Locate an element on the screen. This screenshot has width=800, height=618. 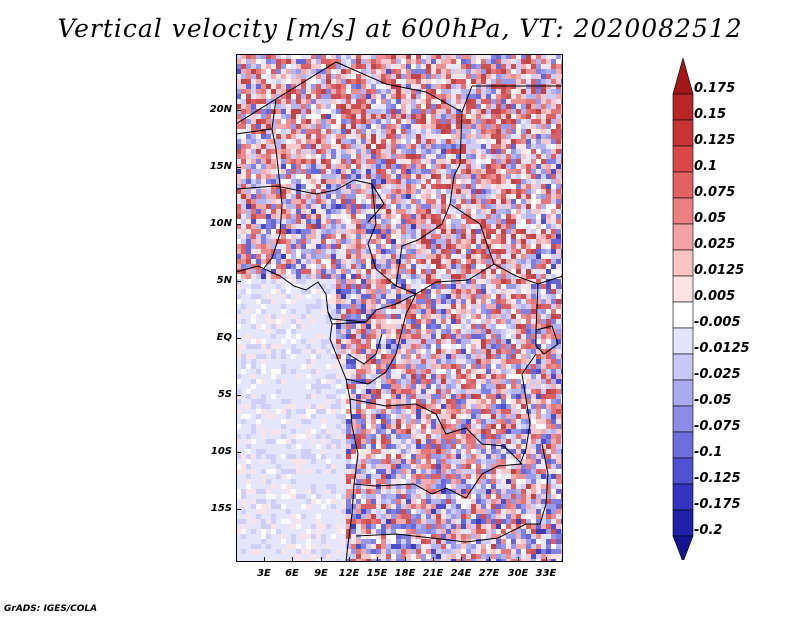
border-drc-angola is located at coordinates (436, 431).